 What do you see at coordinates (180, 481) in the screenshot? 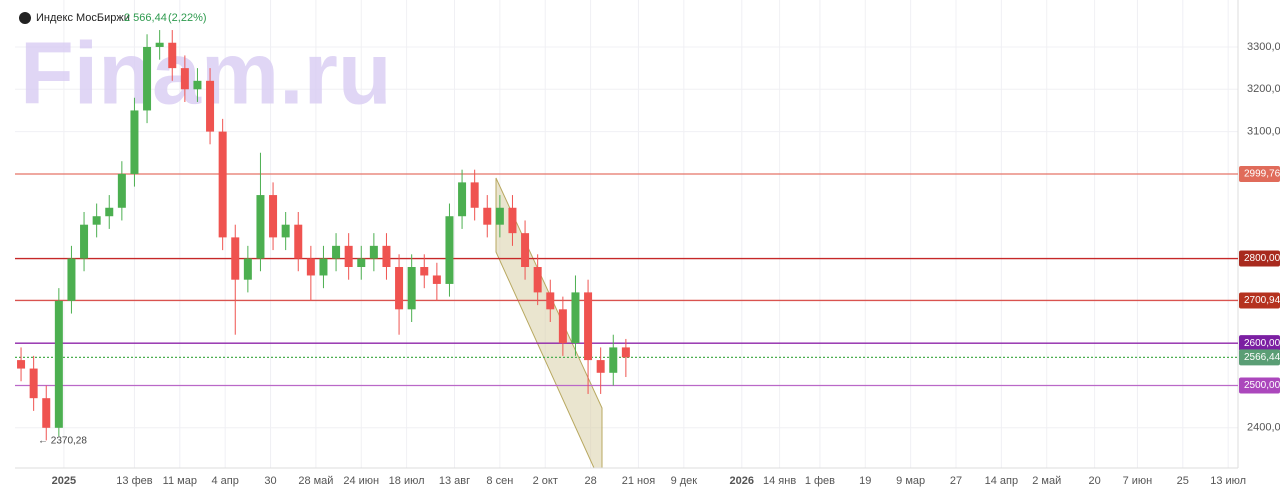
I see `x-tick-label: 11 мар` at bounding box center [180, 481].